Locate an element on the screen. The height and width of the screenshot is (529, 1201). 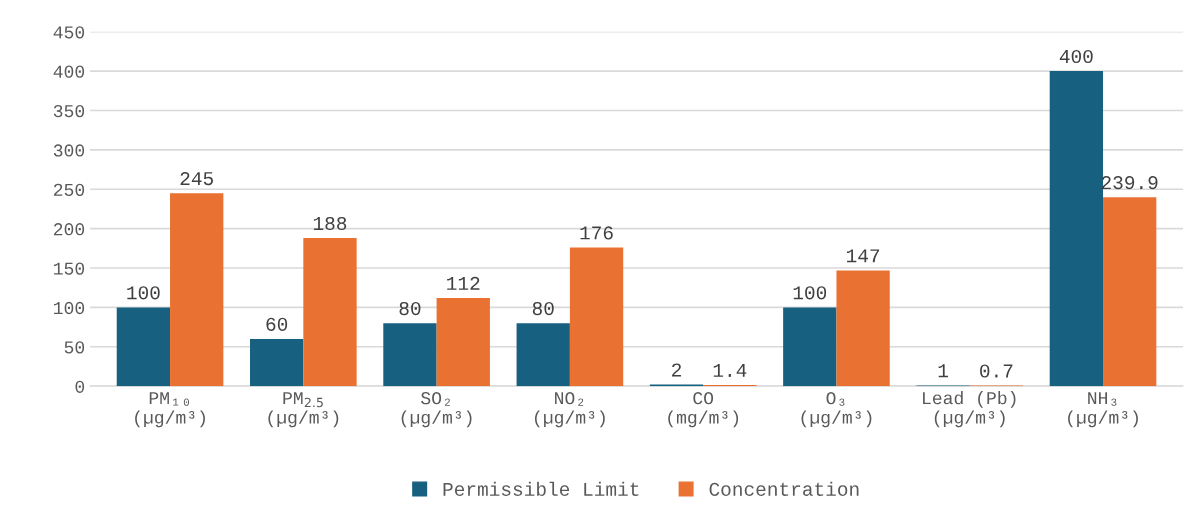
x-tick-label: Lead (Pb) (µg/m³) is located at coordinates (969, 409).